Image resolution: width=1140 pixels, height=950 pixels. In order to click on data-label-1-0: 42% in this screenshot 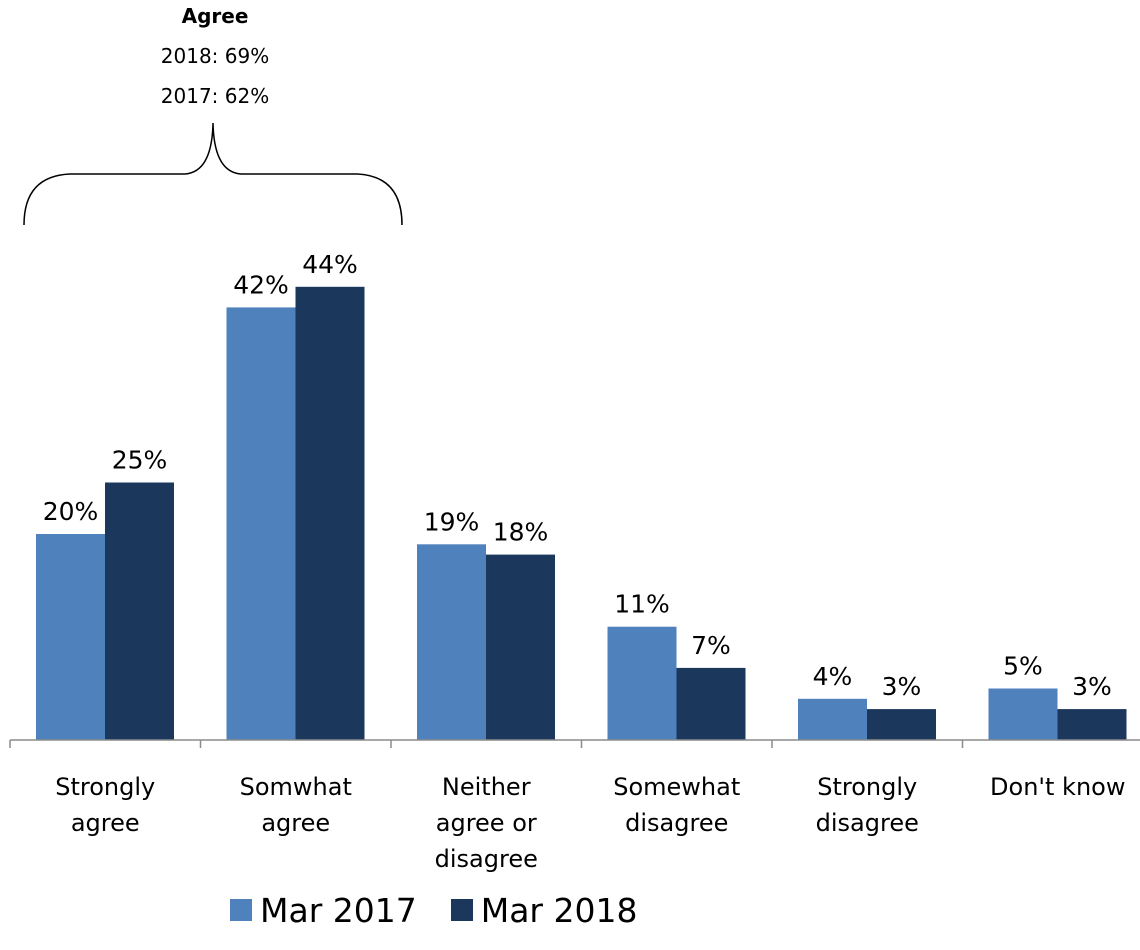, I will do `click(261, 284)`.